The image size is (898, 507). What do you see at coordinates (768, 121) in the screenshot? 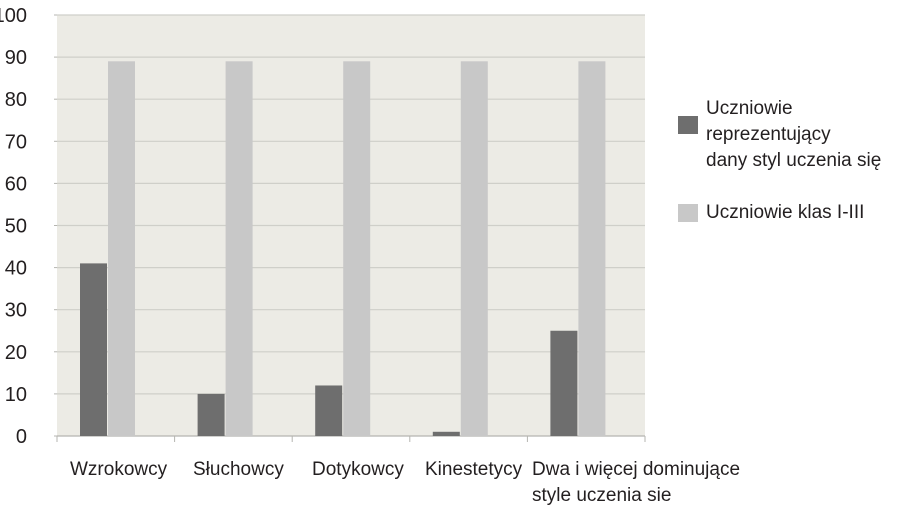
I see `legend-label-series-1-line-1: Uczniowie reprezentujący` at bounding box center [768, 121].